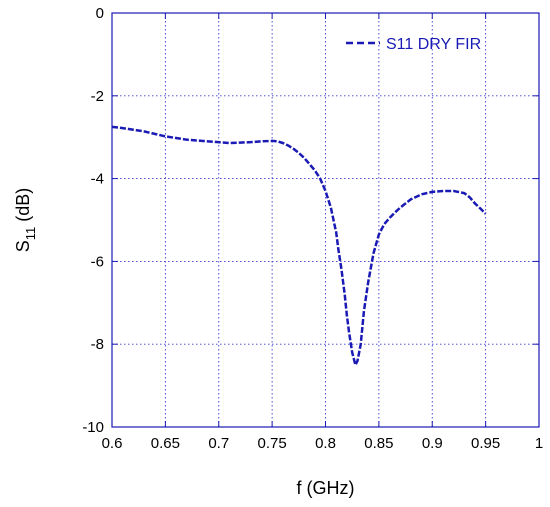  What do you see at coordinates (93, 427) in the screenshot?
I see `y-tick-label: -10` at bounding box center [93, 427].